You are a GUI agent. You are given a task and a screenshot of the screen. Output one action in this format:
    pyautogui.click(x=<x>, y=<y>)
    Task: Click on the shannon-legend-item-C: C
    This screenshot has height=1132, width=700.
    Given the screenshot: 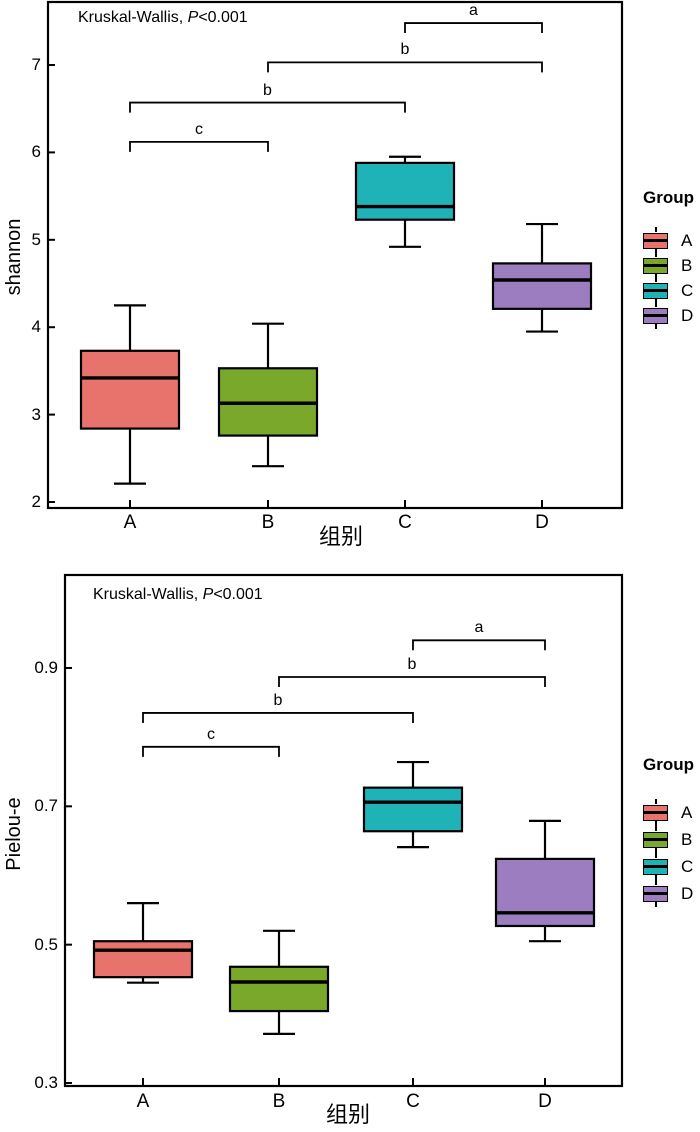 What is the action you would take?
    pyautogui.click(x=668, y=290)
    